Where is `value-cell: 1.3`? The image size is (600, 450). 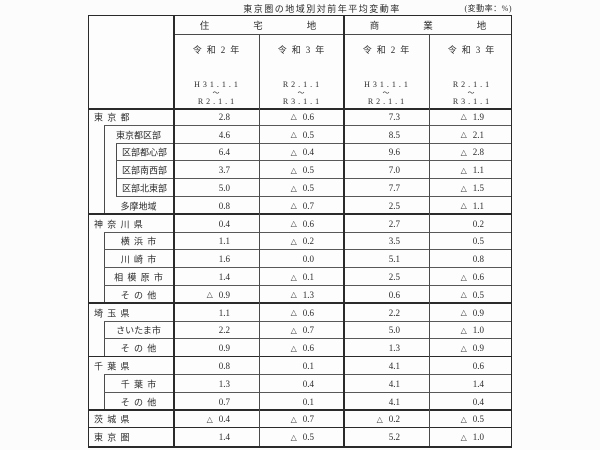 value-cell: 1.3 is located at coordinates (386, 348).